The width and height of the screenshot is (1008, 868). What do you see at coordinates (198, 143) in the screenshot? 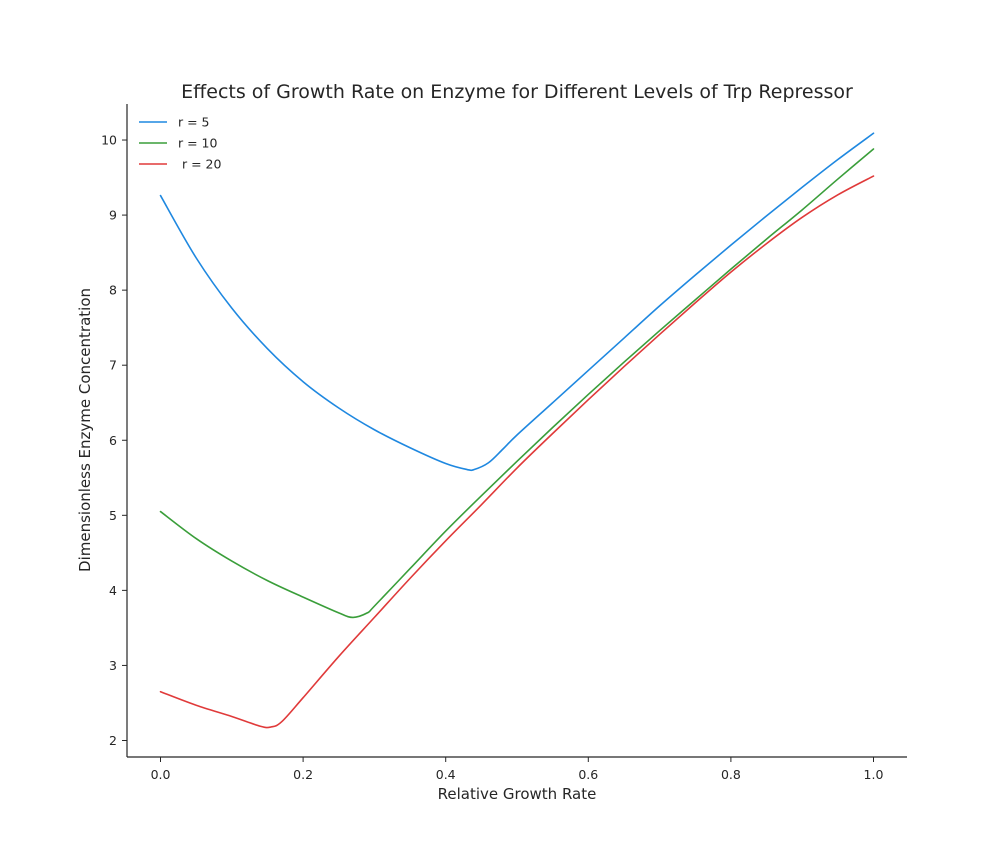
I see `legend-label-2: r = 10` at bounding box center [198, 143].